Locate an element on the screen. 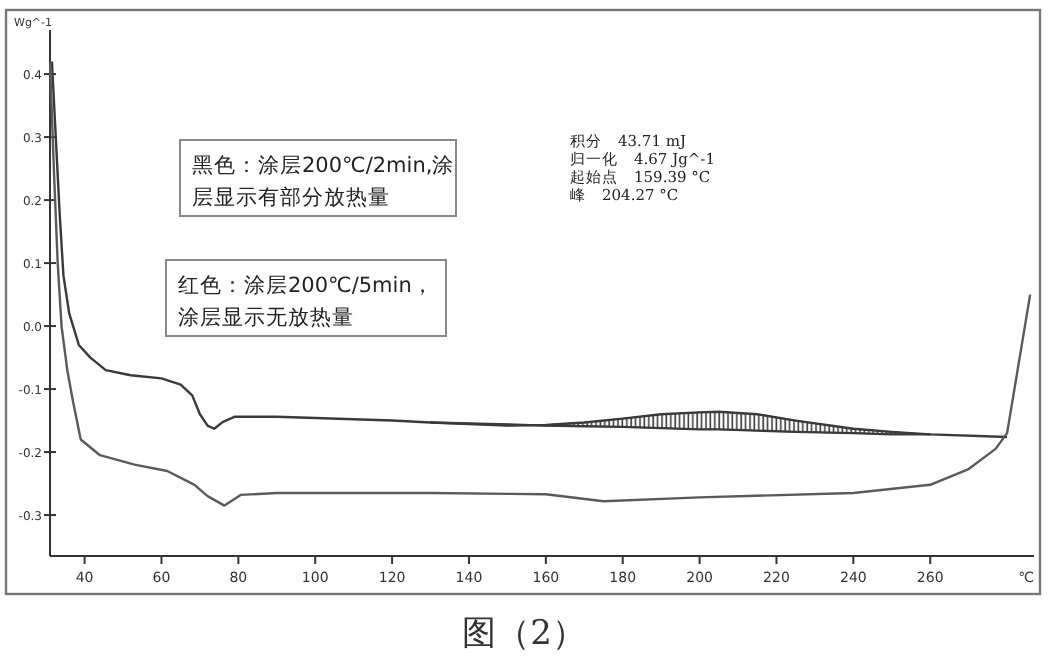 The image size is (1048, 660). text: 图（2） is located at coordinates (524, 634).